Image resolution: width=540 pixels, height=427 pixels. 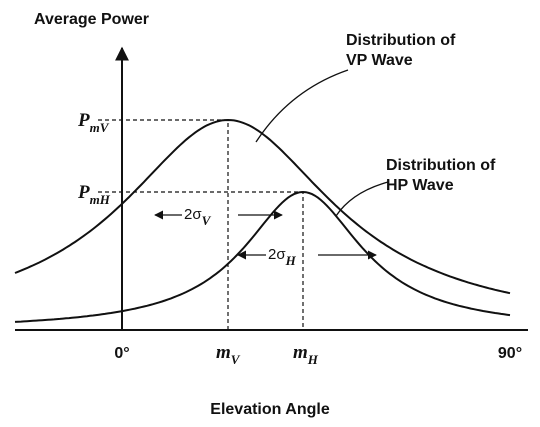 What do you see at coordinates (441, 165) in the screenshot?
I see `hp-caption: Distribution of` at bounding box center [441, 165].